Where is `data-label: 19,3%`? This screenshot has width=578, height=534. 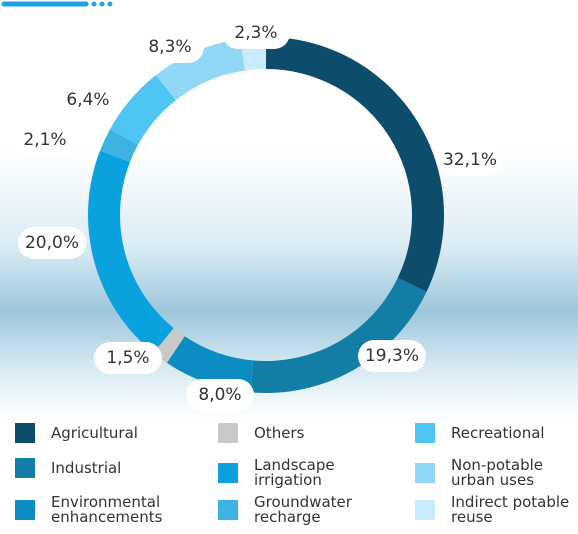
data-label: 19,3% is located at coordinates (392, 356).